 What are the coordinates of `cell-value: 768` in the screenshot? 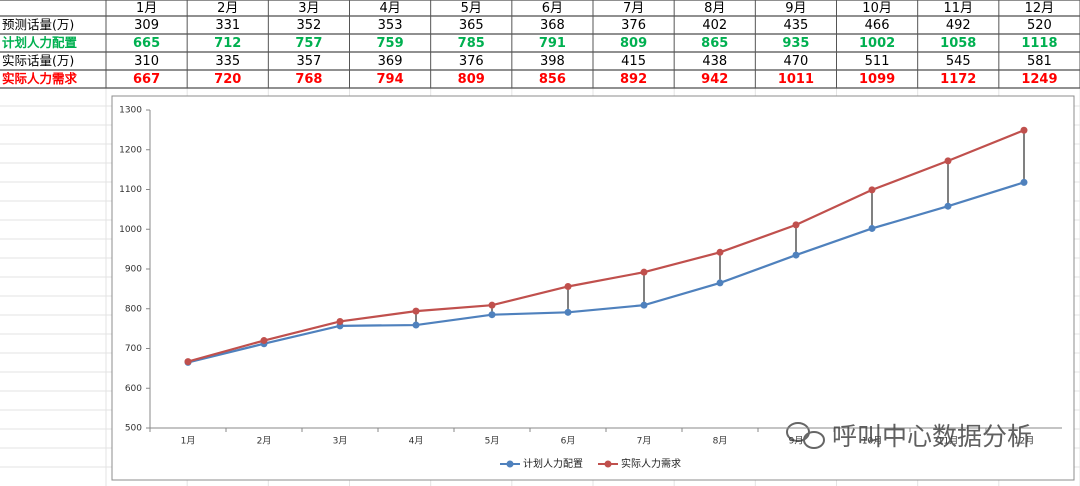 It's located at (308, 79).